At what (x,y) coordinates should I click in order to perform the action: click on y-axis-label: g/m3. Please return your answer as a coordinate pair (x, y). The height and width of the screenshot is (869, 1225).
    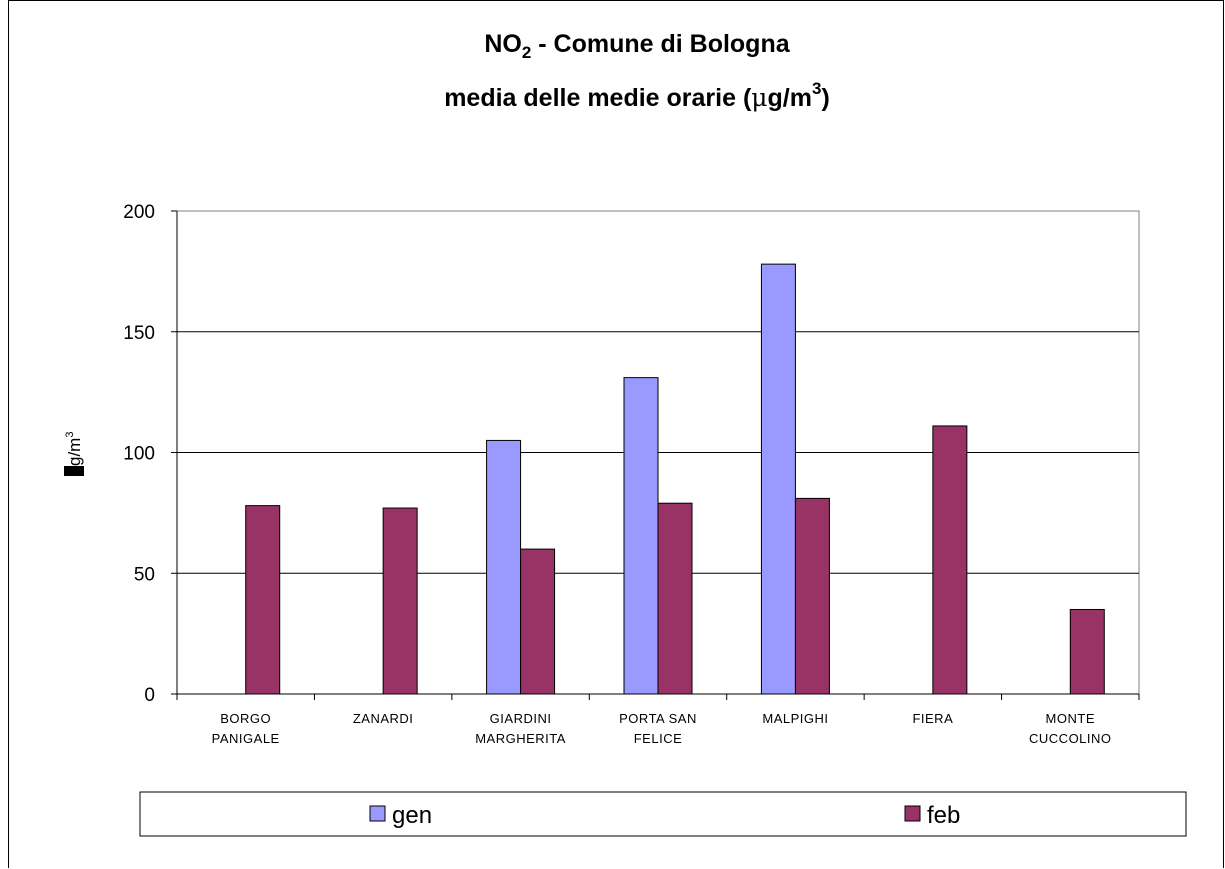
    Looking at the image, I should click on (74, 454).